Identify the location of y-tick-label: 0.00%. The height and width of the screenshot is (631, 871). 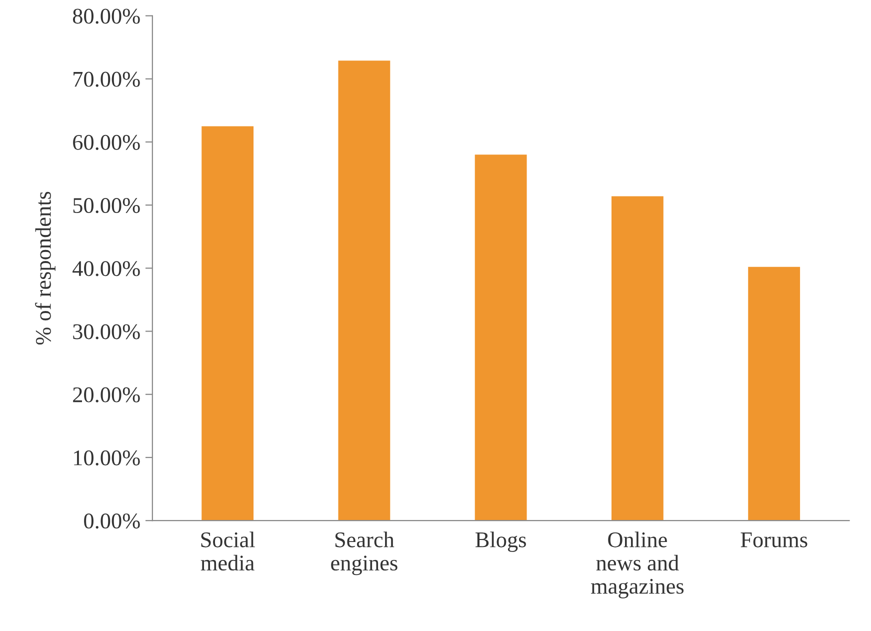
(112, 521).